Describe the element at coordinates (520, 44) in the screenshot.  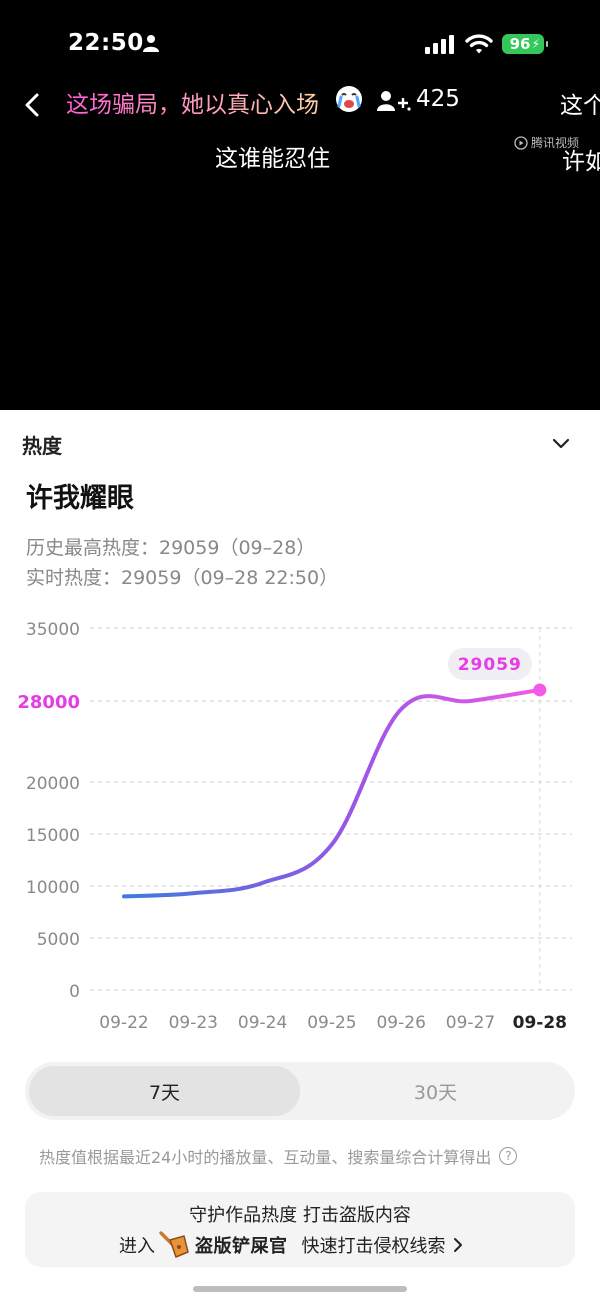
I see `battery-level: 96` at that location.